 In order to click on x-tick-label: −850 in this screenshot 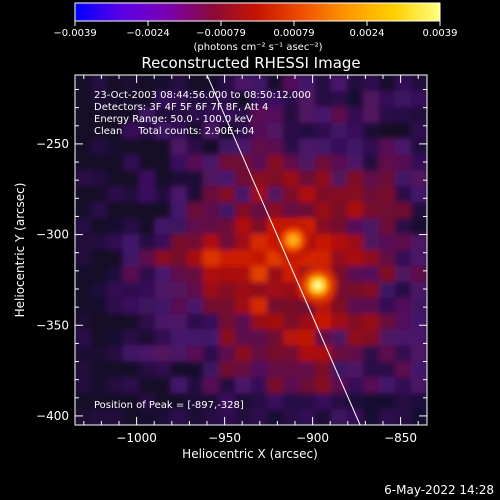, I will do `click(400, 438)`.